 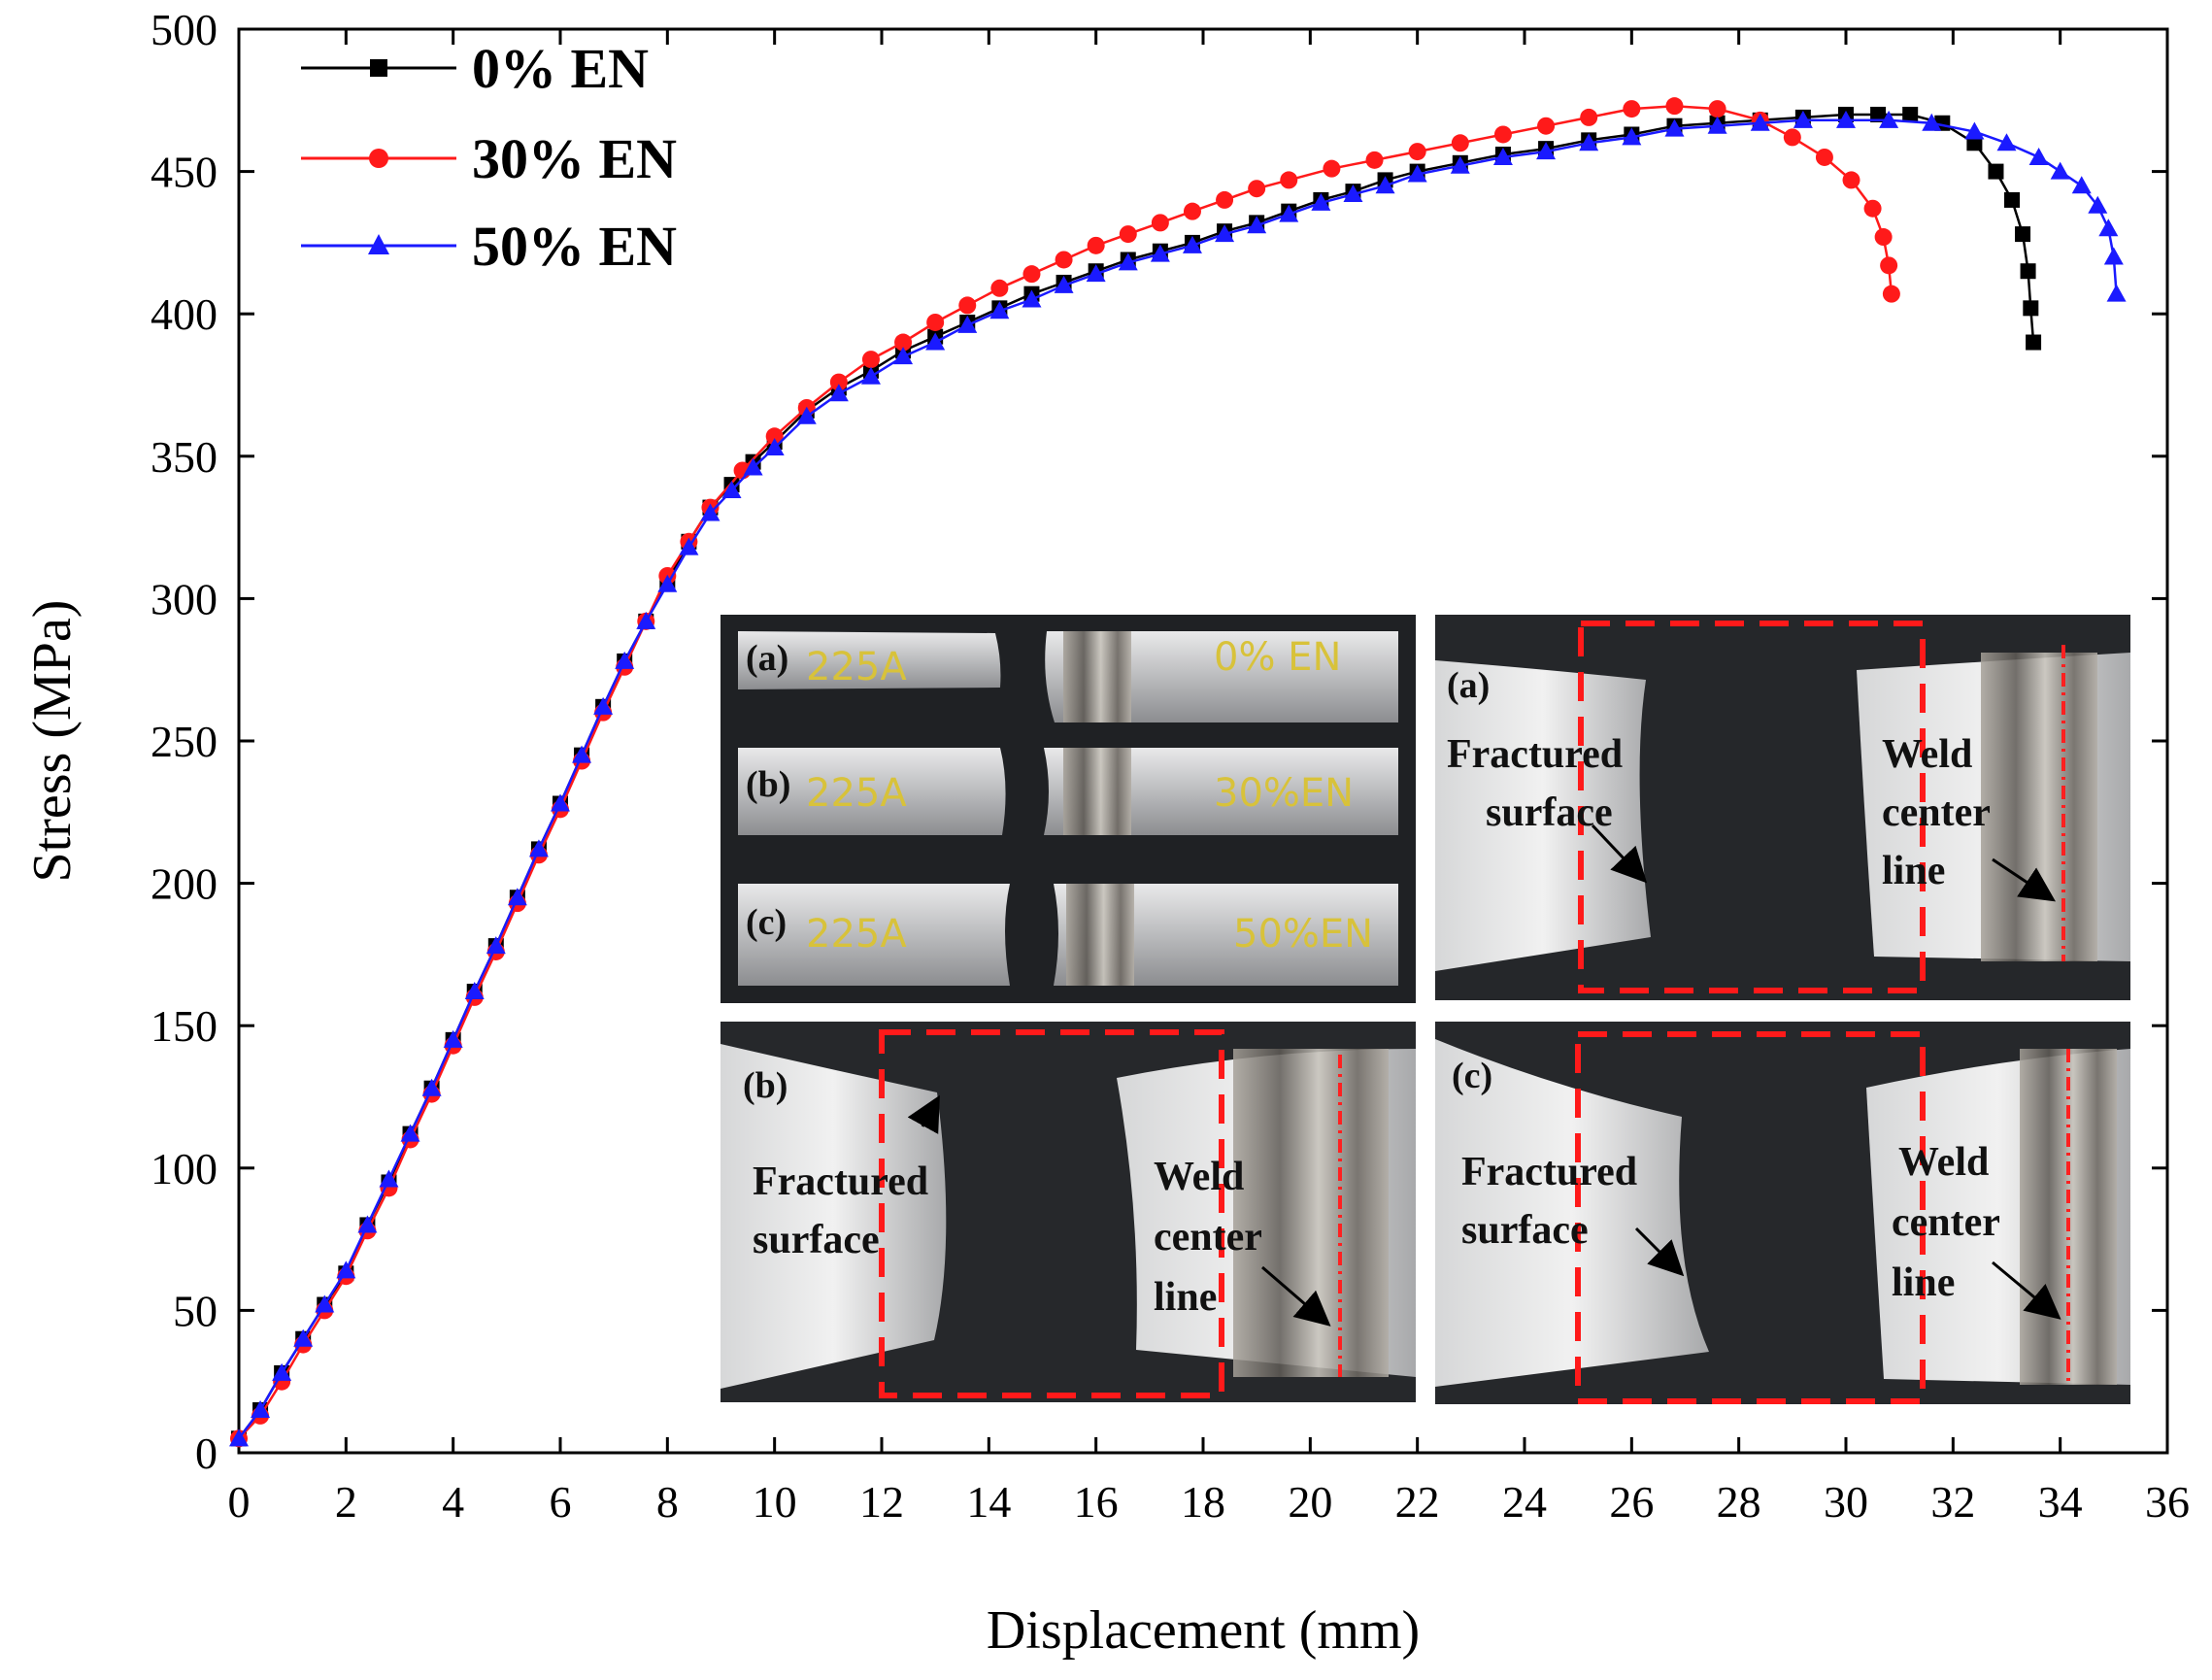 What do you see at coordinates (206, 1453) in the screenshot?
I see `y-tick-label: 0` at bounding box center [206, 1453].